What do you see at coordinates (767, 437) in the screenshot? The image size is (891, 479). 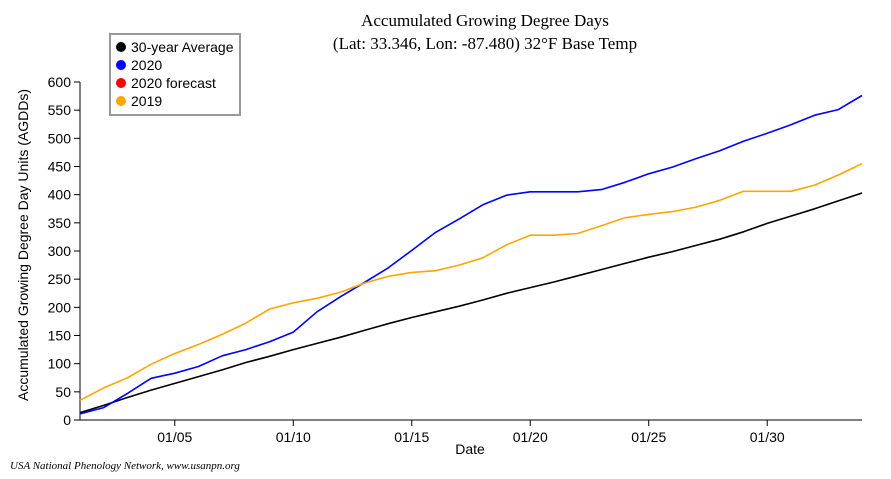 I see `x-tick-label: 01/30` at bounding box center [767, 437].